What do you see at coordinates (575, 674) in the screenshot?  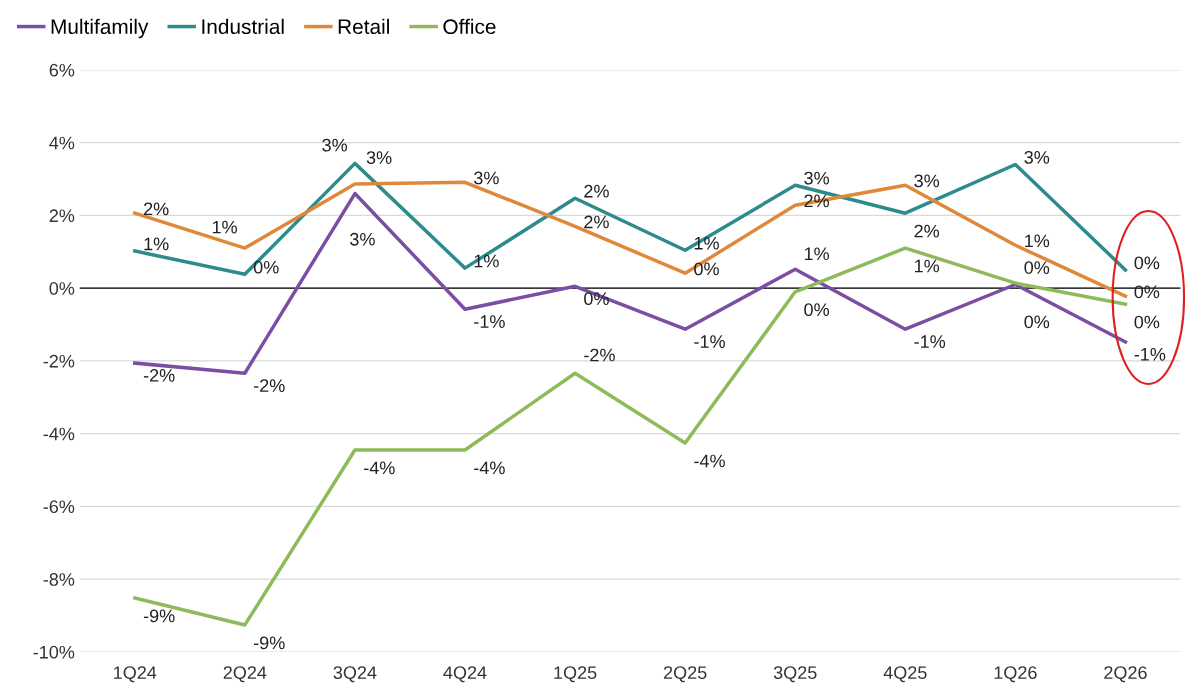 I see `x-tick-label: 1Q25` at bounding box center [575, 674].